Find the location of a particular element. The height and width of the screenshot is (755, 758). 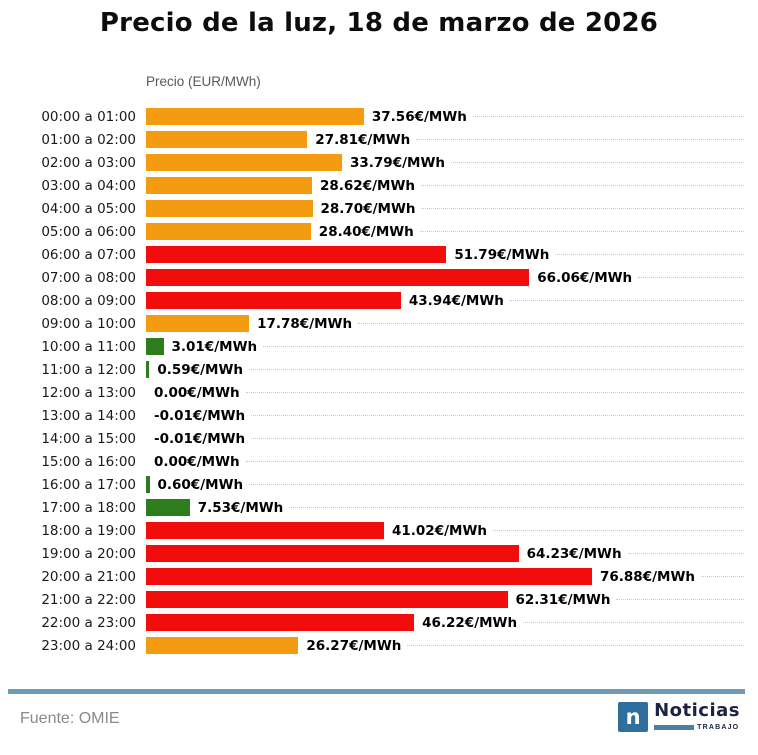

footer-divider-line is located at coordinates (376, 691).